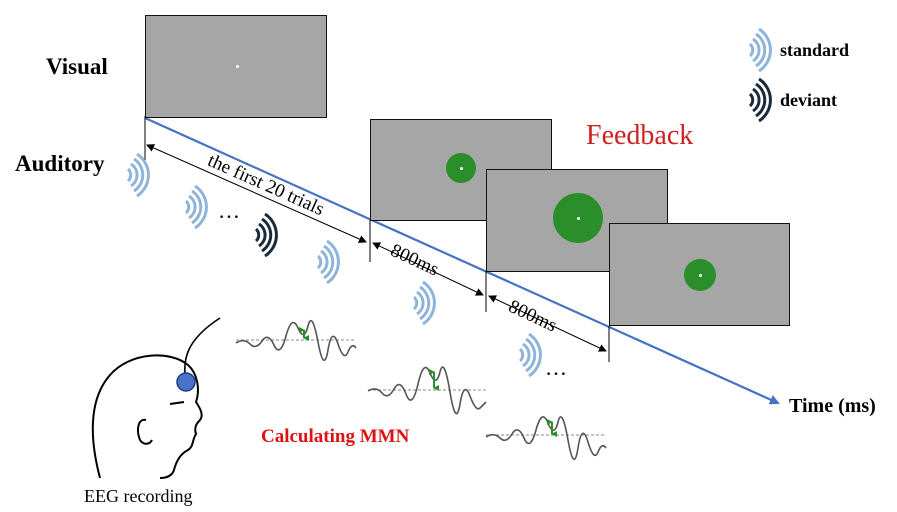 The image size is (897, 512). What do you see at coordinates (256, 193) in the screenshot?
I see `first-trials-arrow` at bounding box center [256, 193].